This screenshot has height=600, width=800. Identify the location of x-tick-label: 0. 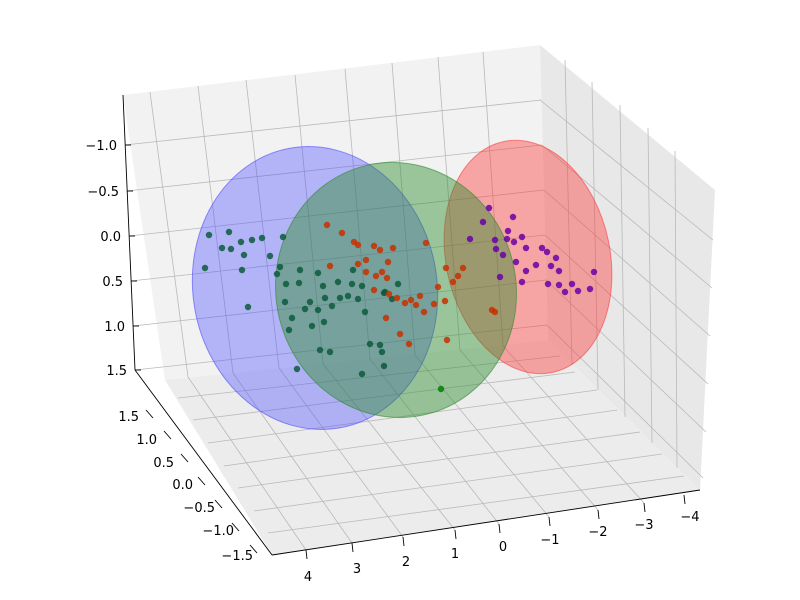
(503, 547).